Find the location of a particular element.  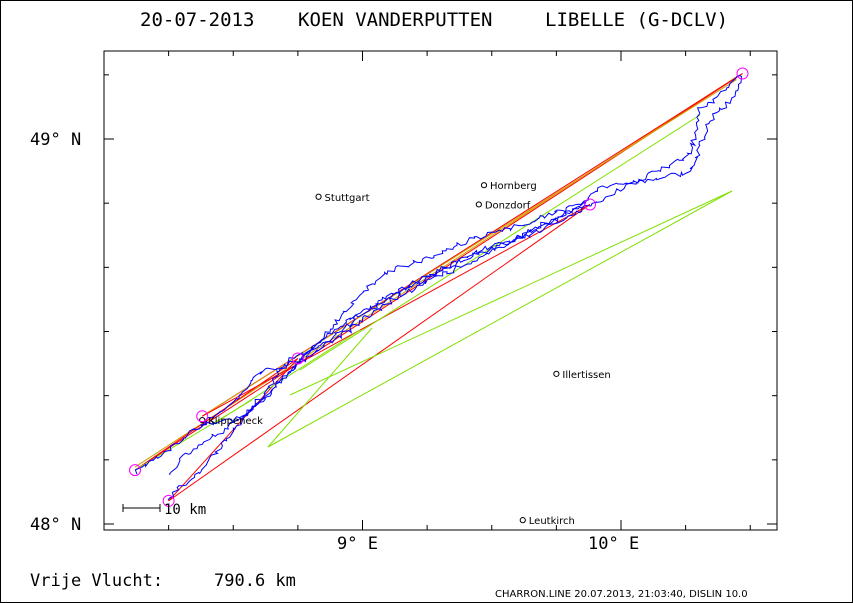

place-hornberg: Hornberg is located at coordinates (508, 186).